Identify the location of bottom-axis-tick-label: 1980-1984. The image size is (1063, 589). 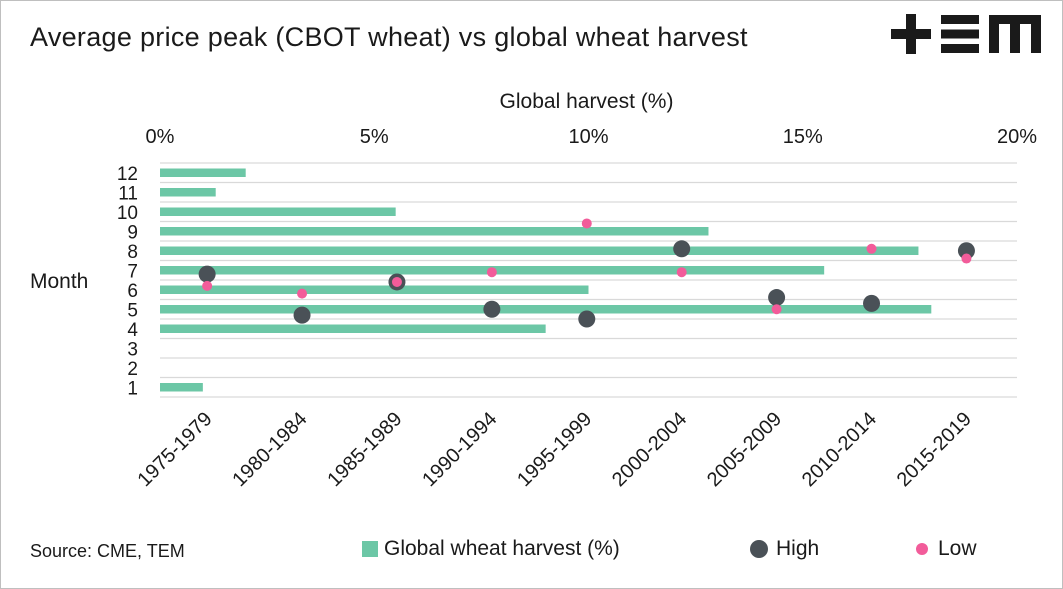
(269, 449).